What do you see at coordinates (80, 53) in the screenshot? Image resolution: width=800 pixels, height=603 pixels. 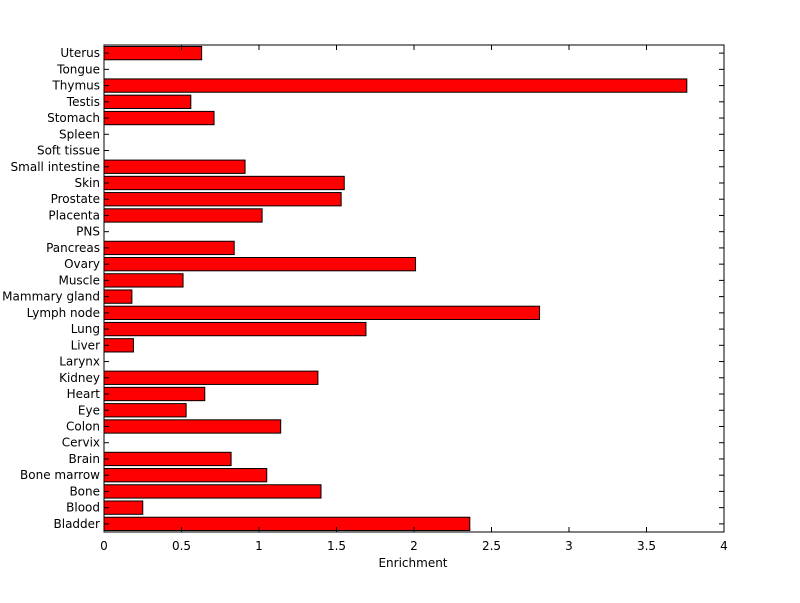 I see `y-tick-label: Uterus` at bounding box center [80, 53].